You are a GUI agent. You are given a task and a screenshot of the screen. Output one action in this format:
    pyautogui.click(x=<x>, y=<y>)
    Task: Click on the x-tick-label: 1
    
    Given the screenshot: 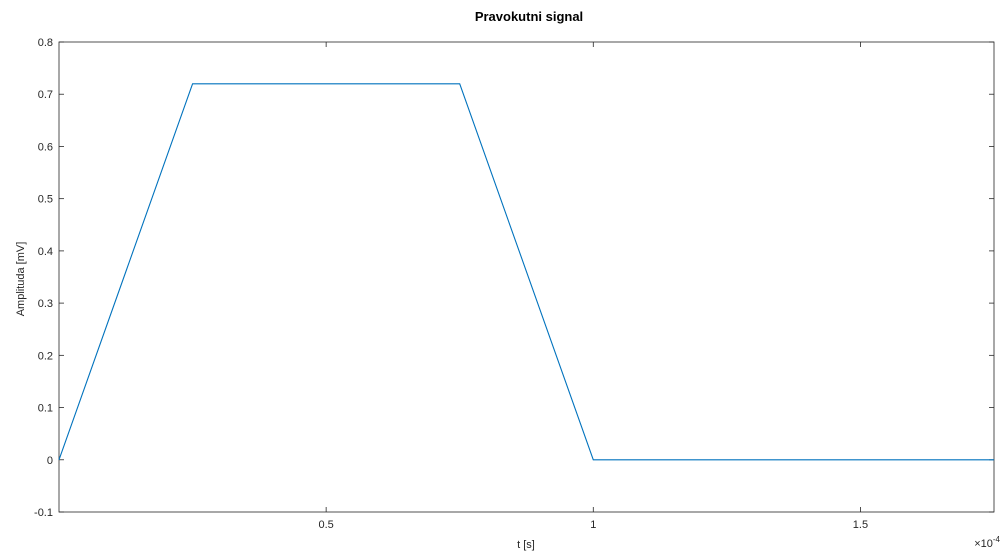 What is the action you would take?
    pyautogui.click(x=593, y=525)
    